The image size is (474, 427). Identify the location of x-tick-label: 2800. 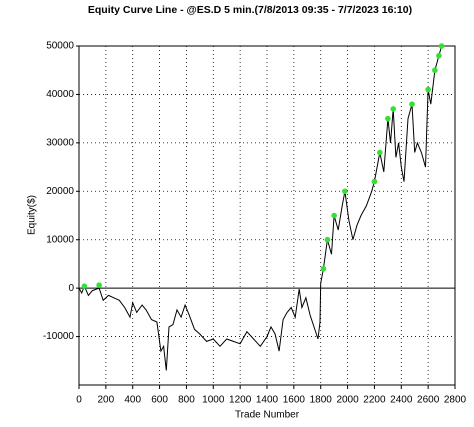
(455, 400).